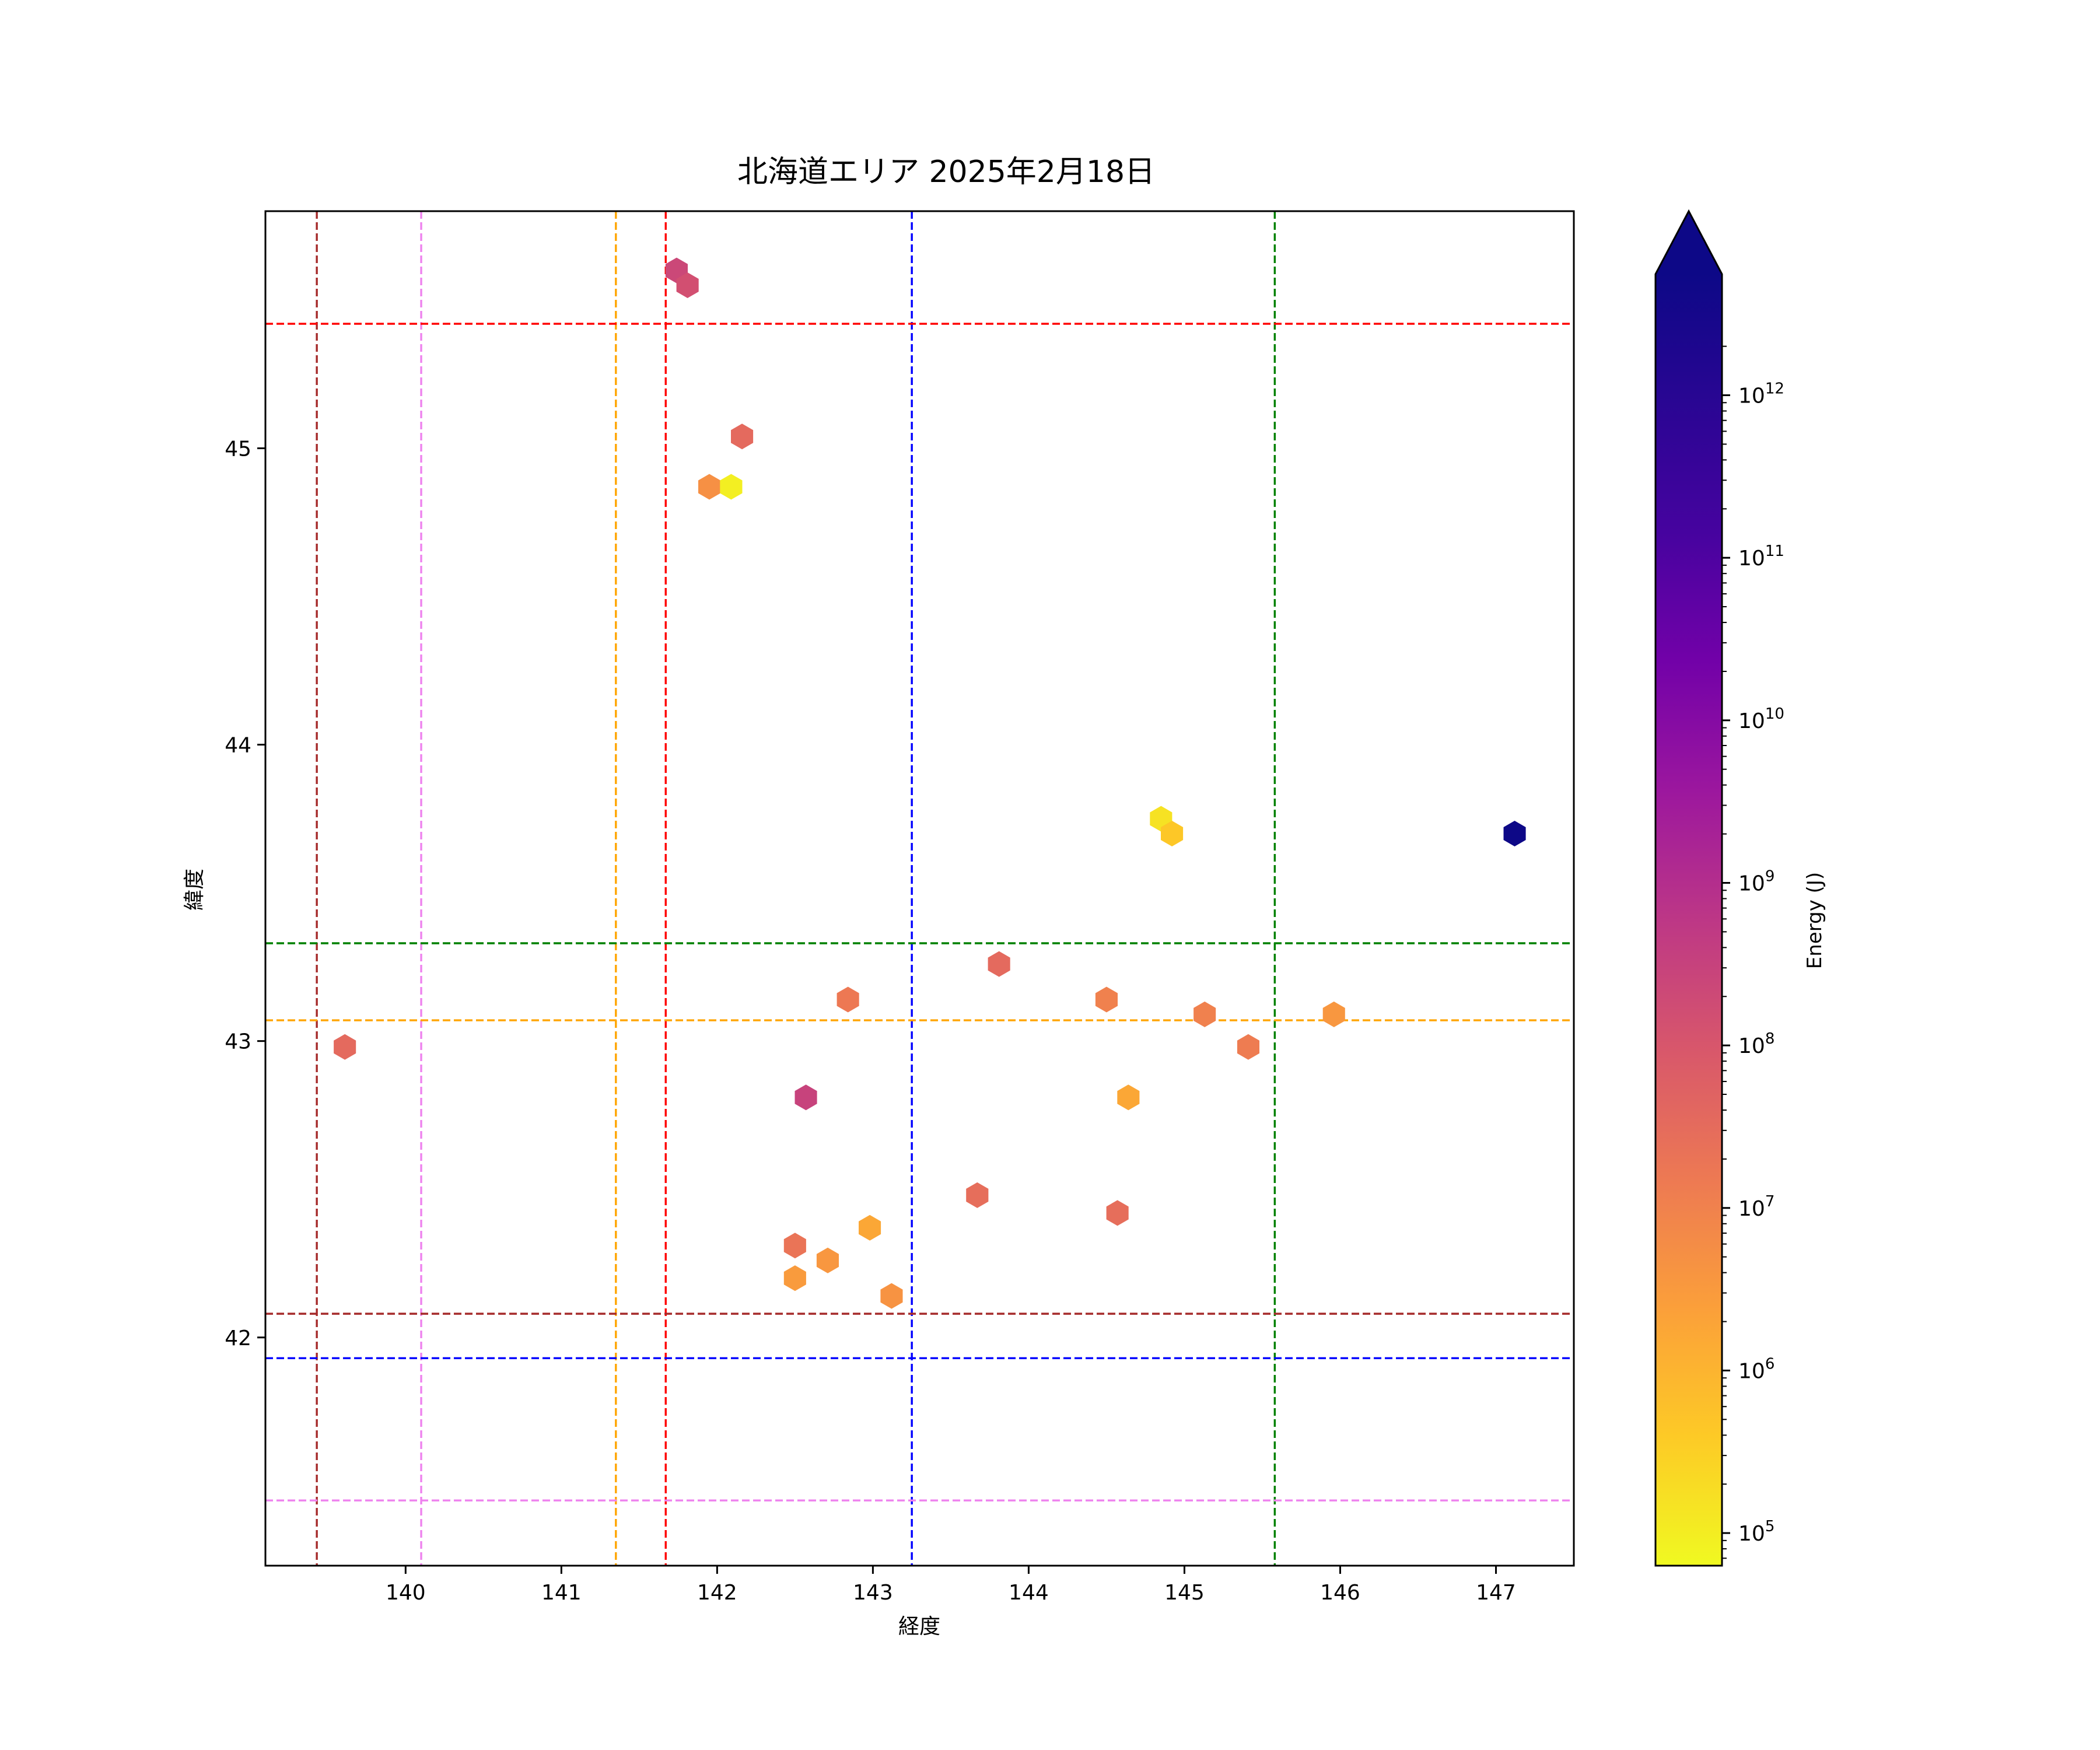 This screenshot has height=1750, width=2100. Describe the element at coordinates (1814, 921) in the screenshot. I see `colorbar-label: Energy (J)` at that location.